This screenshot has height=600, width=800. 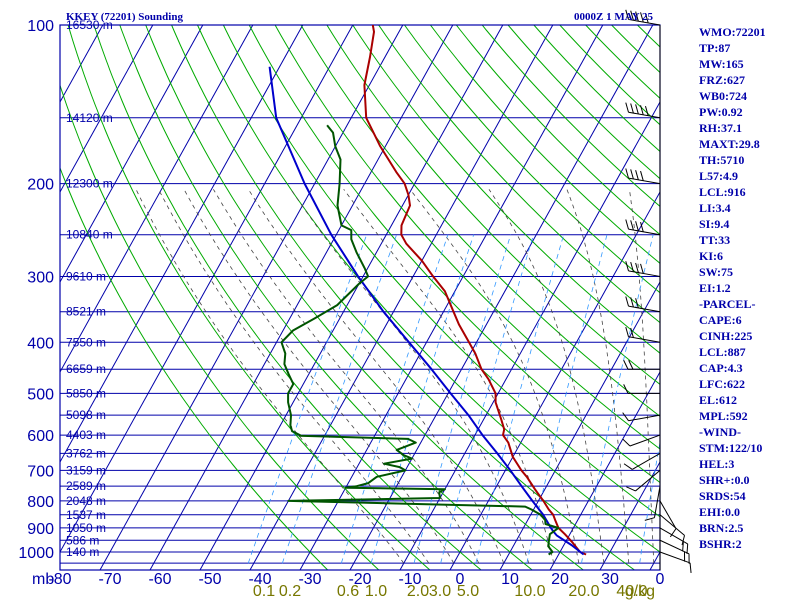 I want to click on pressure-tick-label: 600, so click(x=40, y=436).